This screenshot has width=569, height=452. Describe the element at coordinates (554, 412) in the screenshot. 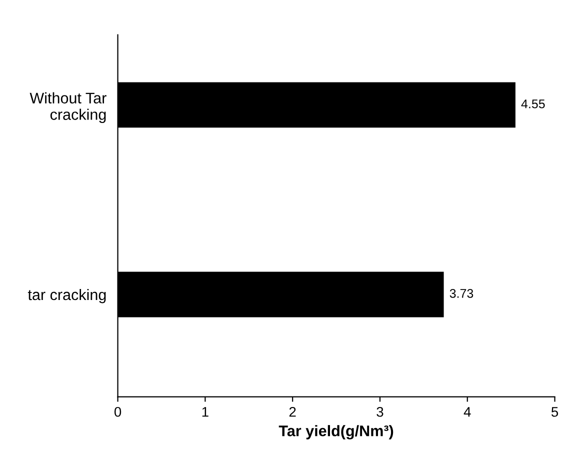

I see `x-tick-label: 5` at that location.